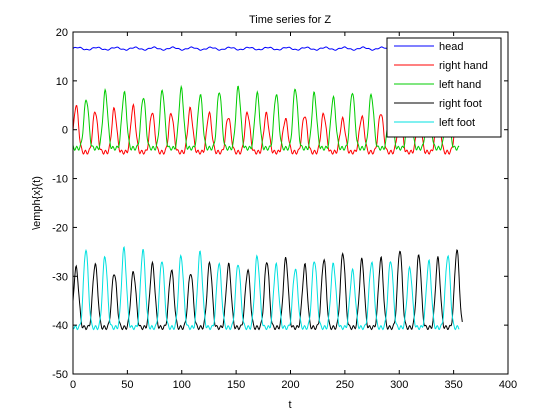 Image resolution: width=560 pixels, height=420 pixels. What do you see at coordinates (460, 104) in the screenshot?
I see `legend-label: right foot` at bounding box center [460, 104].